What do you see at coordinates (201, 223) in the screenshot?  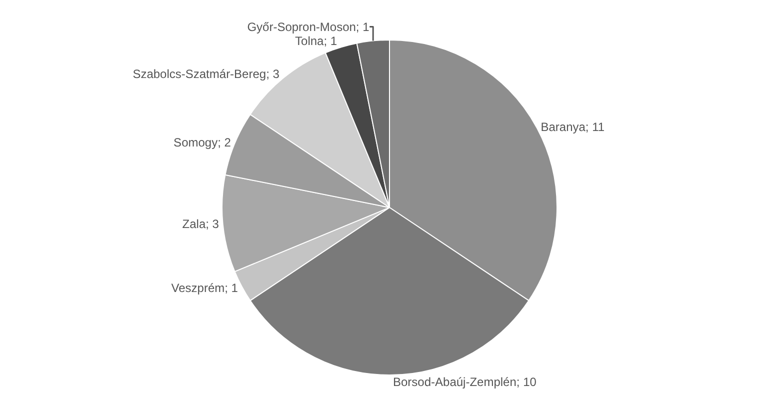 I see `slice-label: Zala; 3` at bounding box center [201, 223].